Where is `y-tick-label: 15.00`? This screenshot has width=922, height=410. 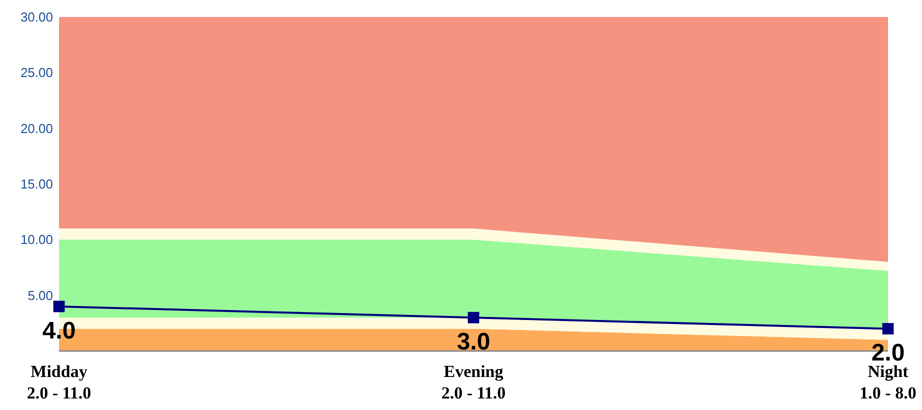
y-tick-label: 15.00 is located at coordinates (36, 184).